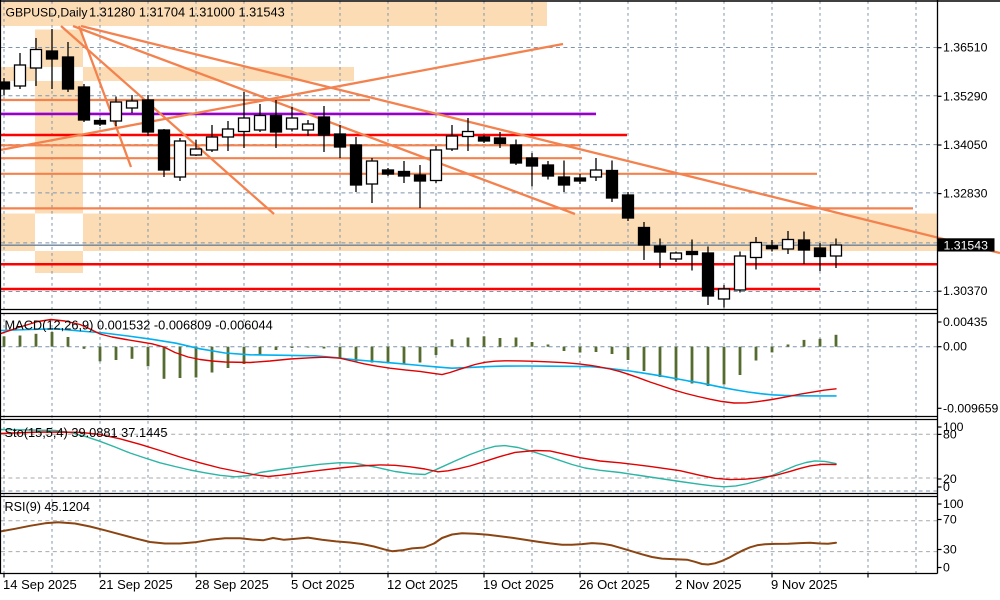 The width and height of the screenshot is (1000, 600). Describe the element at coordinates (966, 245) in the screenshot. I see `svg-text: 1.31543` at that location.